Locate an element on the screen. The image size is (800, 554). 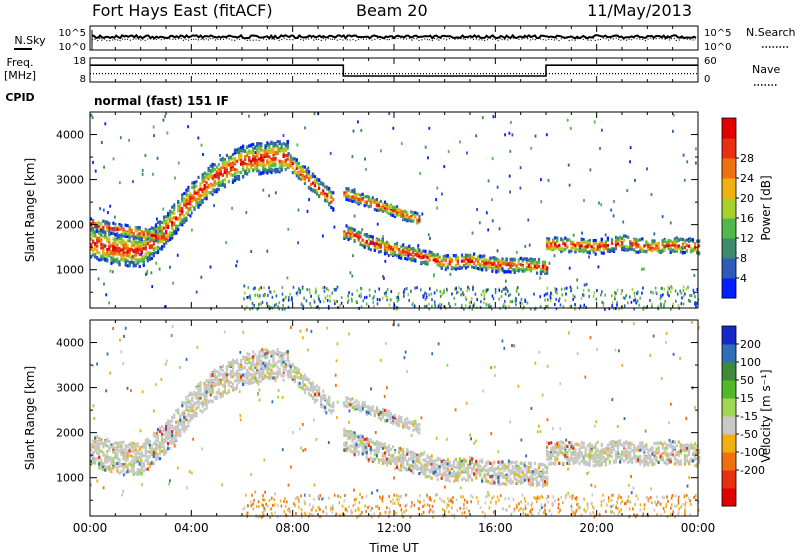
time-axis: 00:00 04:00 08:00 12:00 16:00 20:00 00:00 is located at coordinates (394, 528).